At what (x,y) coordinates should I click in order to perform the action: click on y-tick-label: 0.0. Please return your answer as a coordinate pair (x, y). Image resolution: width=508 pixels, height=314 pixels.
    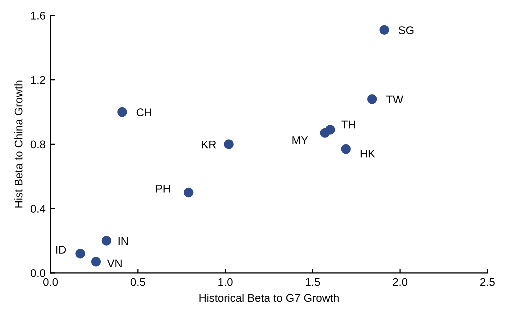
    Looking at the image, I should click on (38, 273).